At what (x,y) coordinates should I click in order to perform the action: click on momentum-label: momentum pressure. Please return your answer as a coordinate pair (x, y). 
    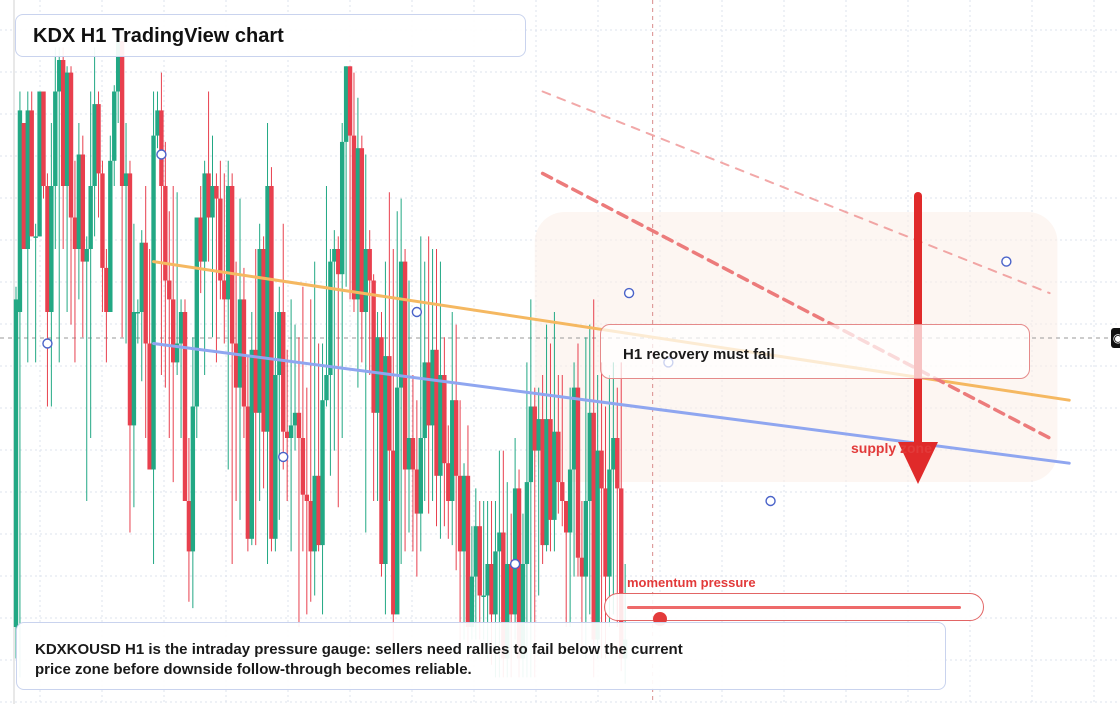
    Looking at the image, I should click on (691, 582).